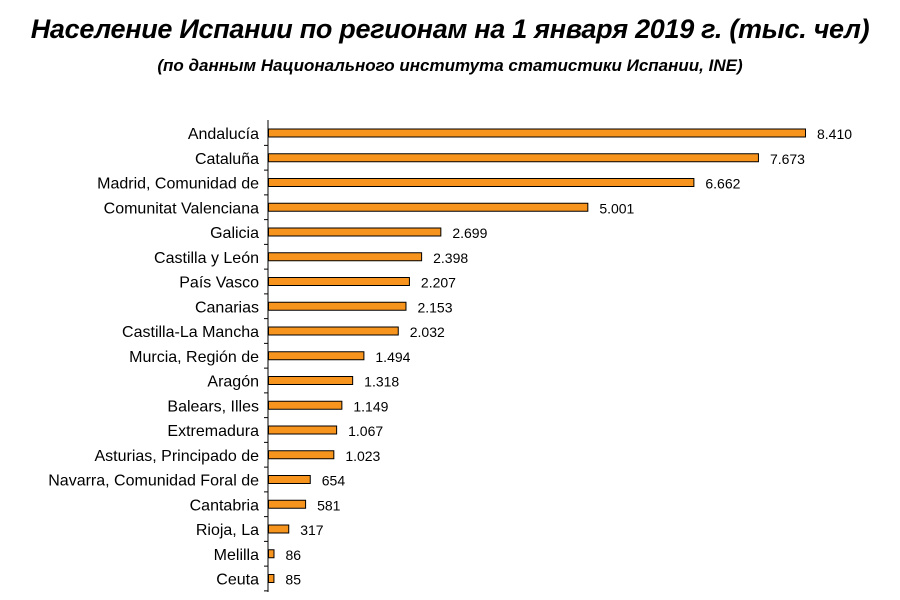 The image size is (900, 600). What do you see at coordinates (469, 233) in the screenshot?
I see `value-label: 2.699` at bounding box center [469, 233].